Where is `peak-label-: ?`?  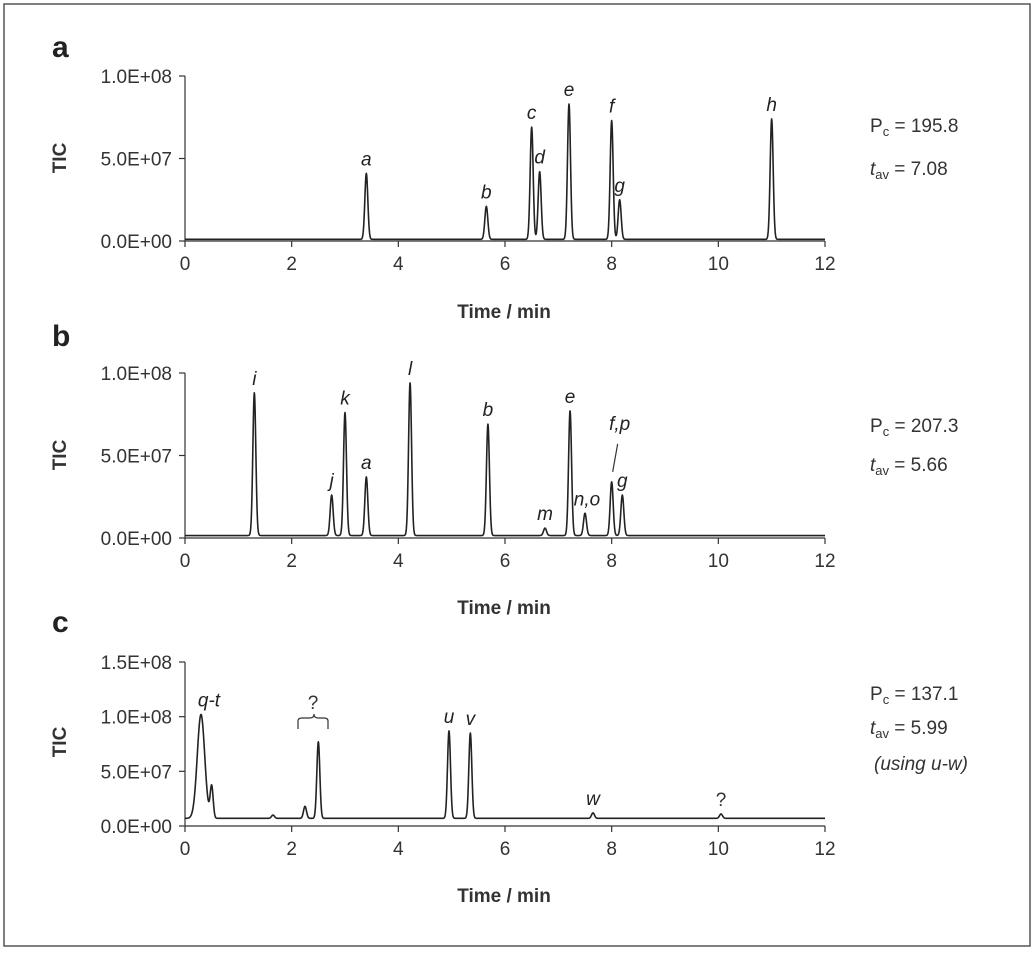 peak-label-: ? is located at coordinates (721, 800).